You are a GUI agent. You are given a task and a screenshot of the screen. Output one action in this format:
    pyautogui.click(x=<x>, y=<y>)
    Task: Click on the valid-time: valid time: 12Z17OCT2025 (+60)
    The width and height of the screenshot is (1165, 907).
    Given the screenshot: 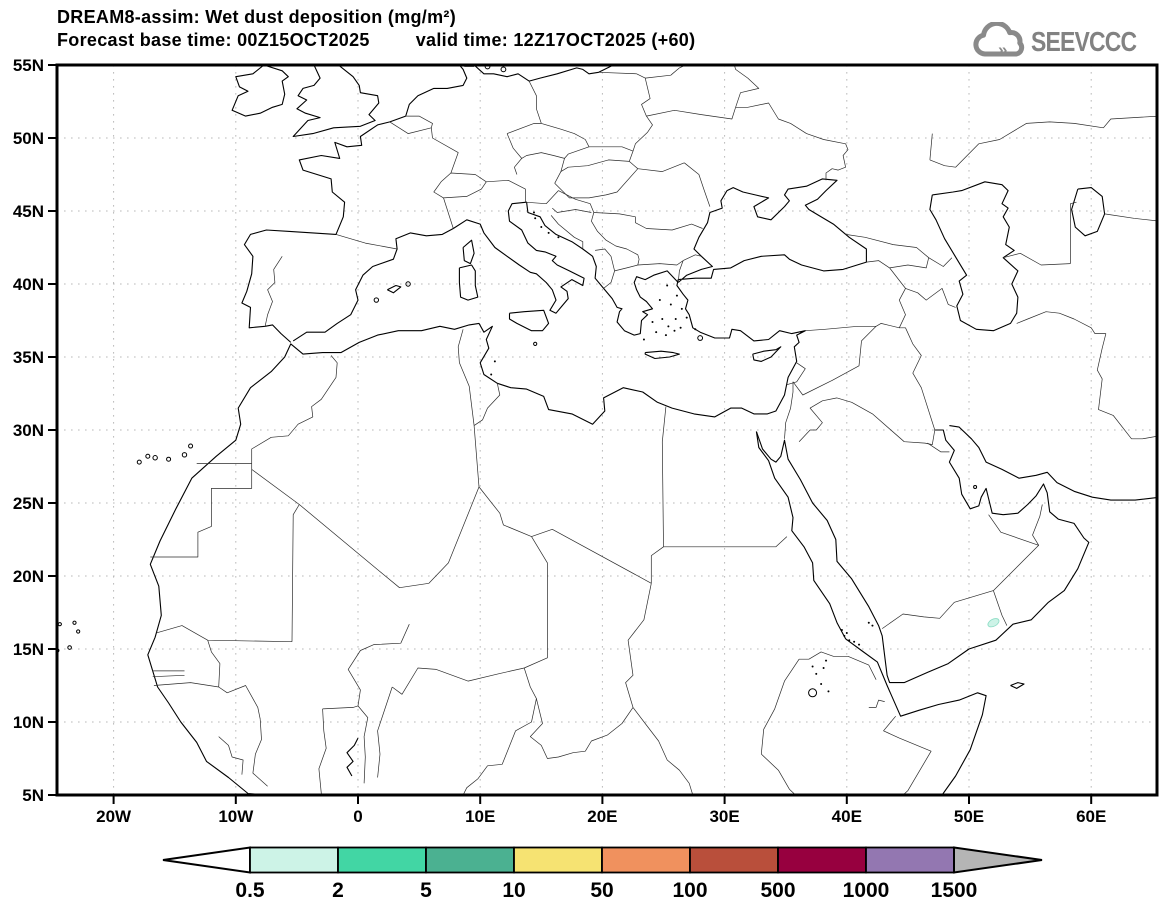 What is the action you would take?
    pyautogui.click(x=555, y=40)
    